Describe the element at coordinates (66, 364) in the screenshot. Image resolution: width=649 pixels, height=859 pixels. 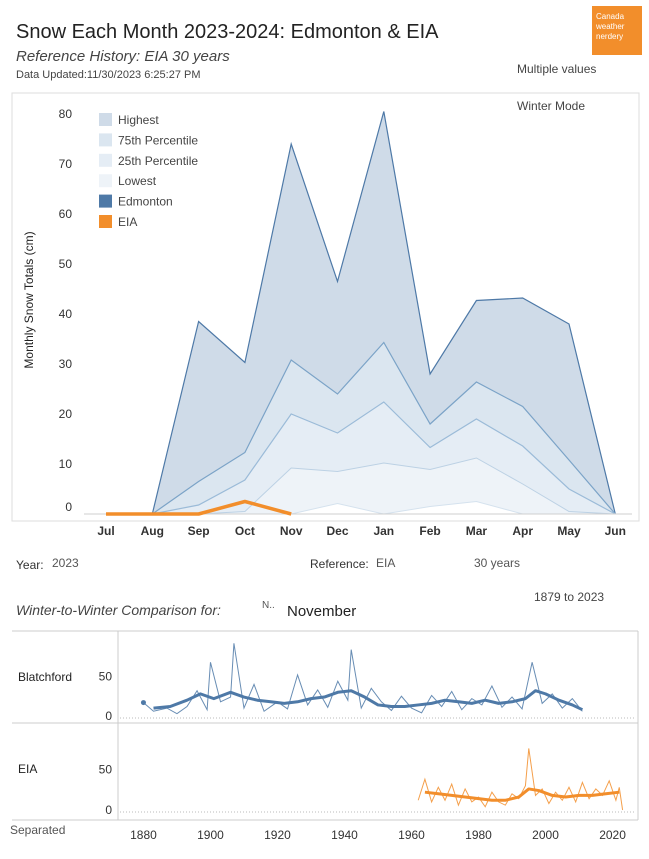
I see `y-tick-label: 30` at that location.